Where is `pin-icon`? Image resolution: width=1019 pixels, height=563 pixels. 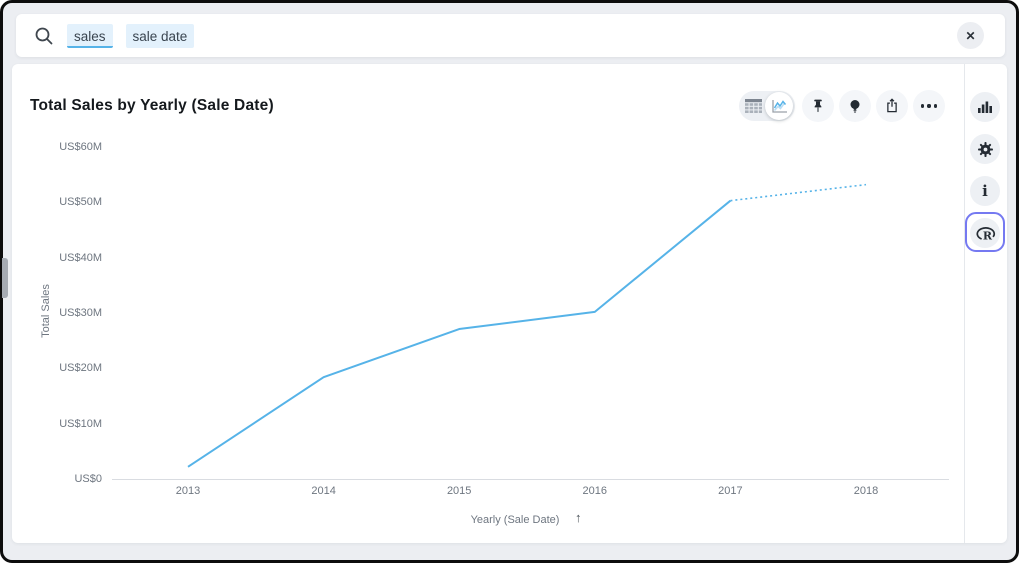
pin-icon is located at coordinates (818, 106).